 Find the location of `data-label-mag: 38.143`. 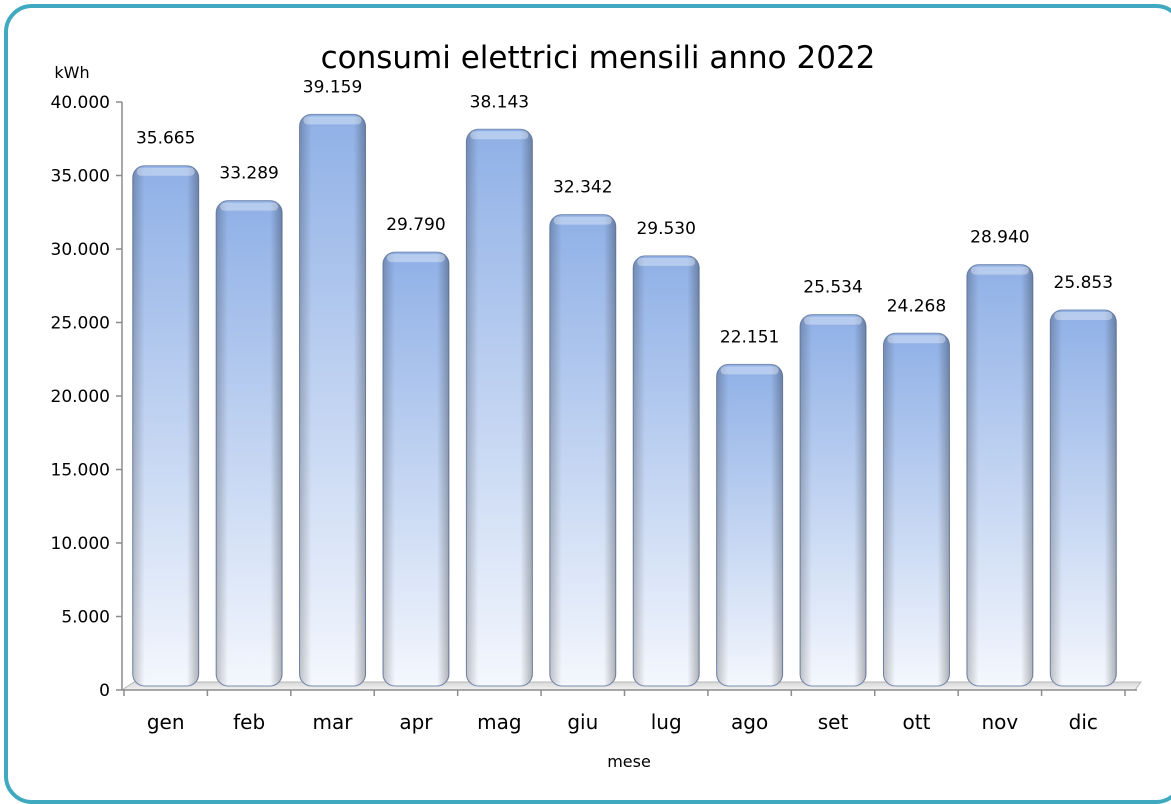

data-label-mag: 38.143 is located at coordinates (499, 102).